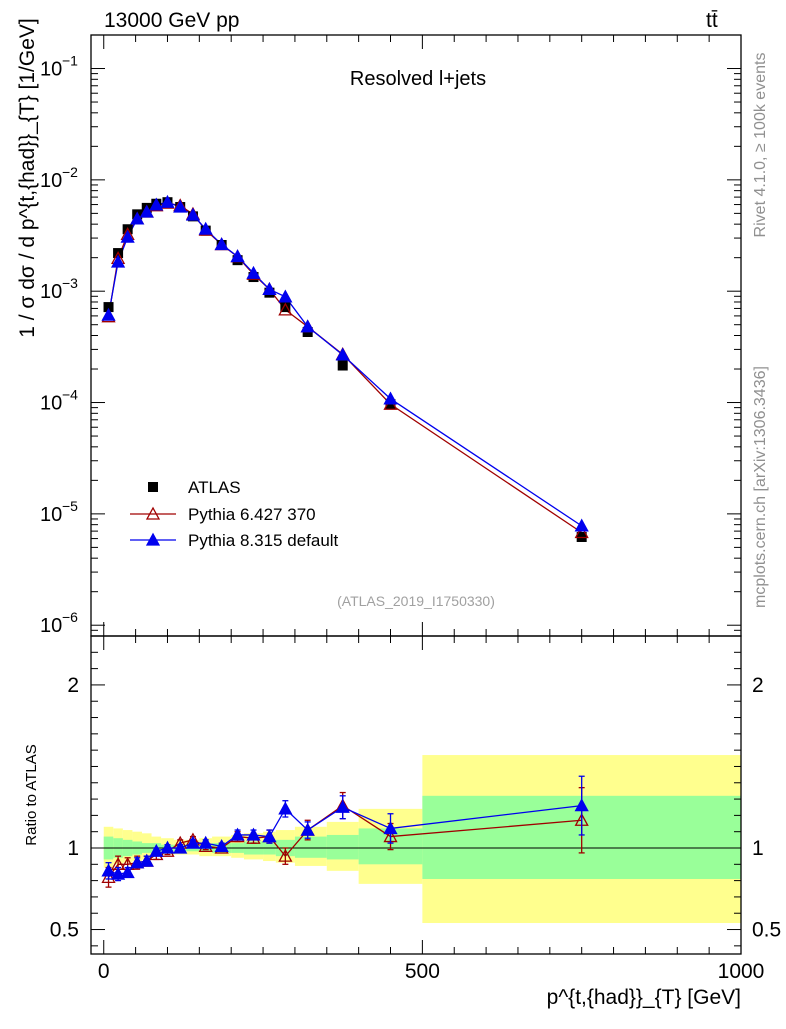 The width and height of the screenshot is (786, 1029). I want to click on ratio-y-tick-label: 2, so click(73, 685).